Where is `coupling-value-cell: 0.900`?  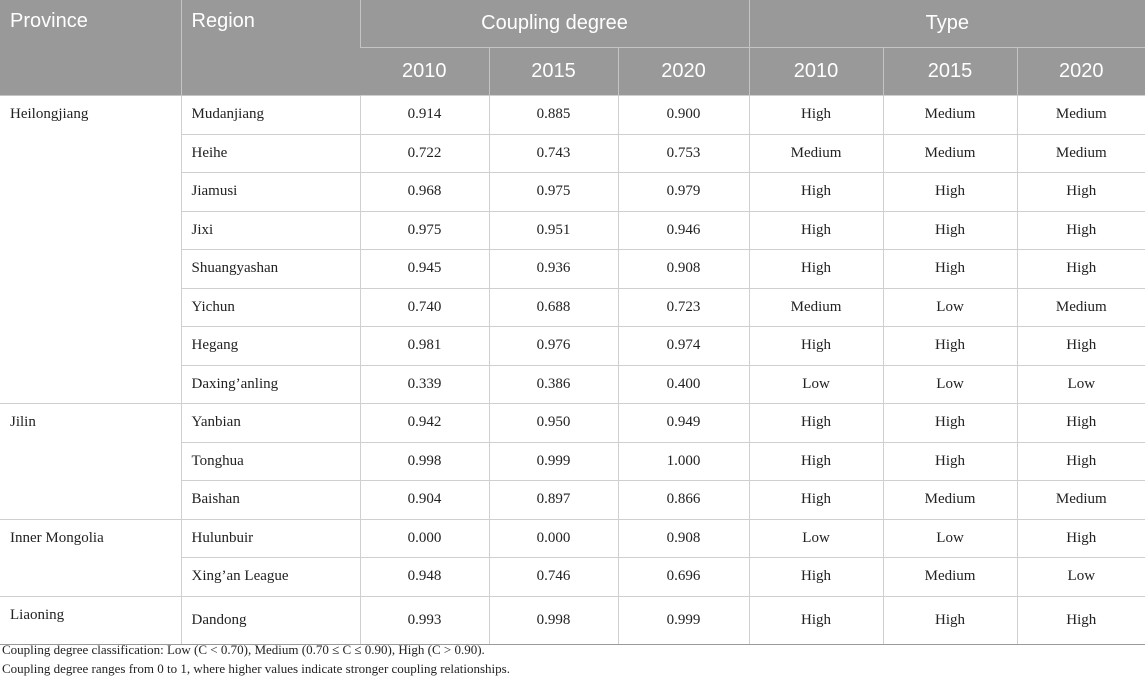 coupling-value-cell: 0.900 is located at coordinates (683, 115).